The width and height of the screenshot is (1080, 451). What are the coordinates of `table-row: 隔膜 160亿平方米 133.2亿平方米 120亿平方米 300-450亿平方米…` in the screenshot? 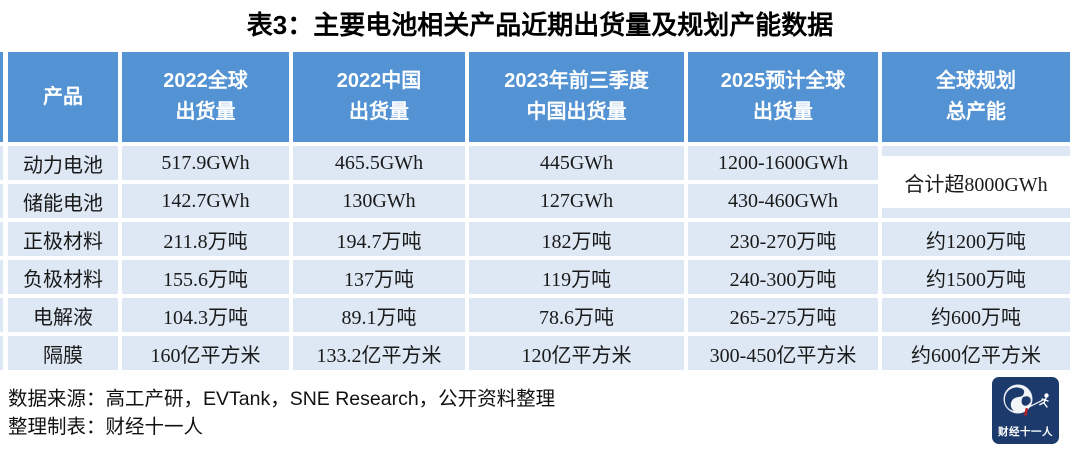 It's located at (539, 353).